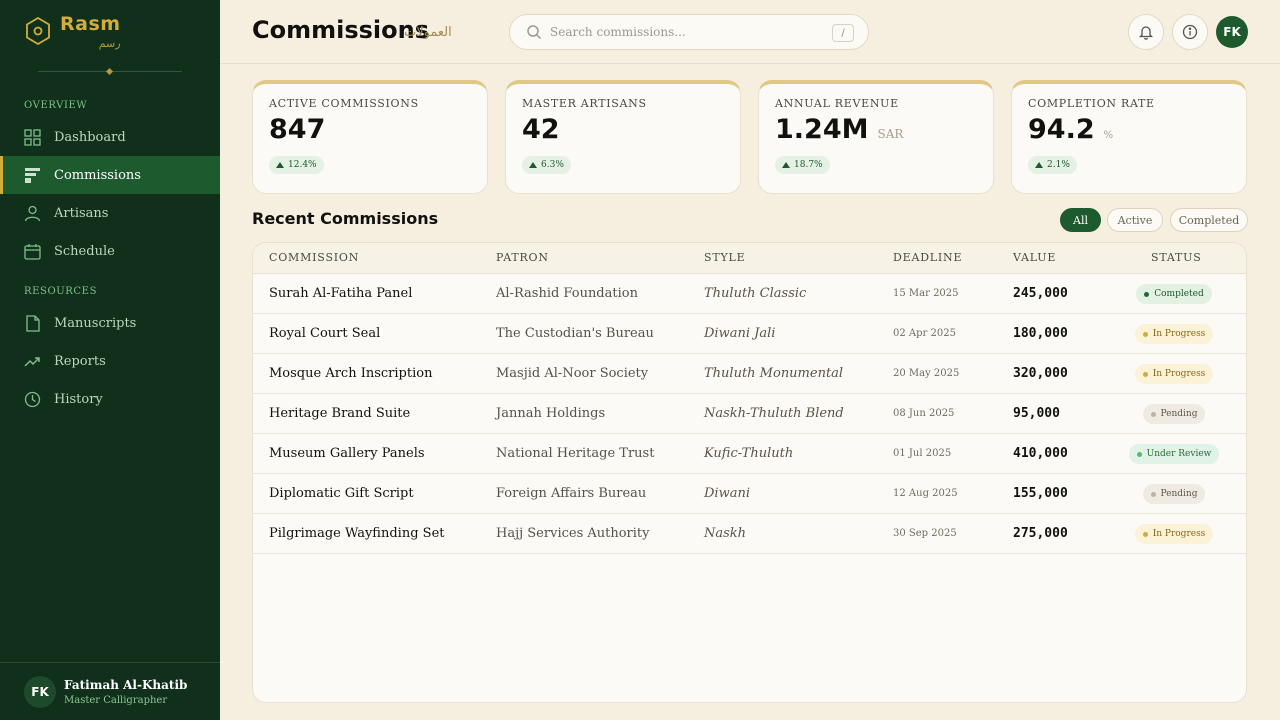 The height and width of the screenshot is (720, 1280). What do you see at coordinates (575, 333) in the screenshot?
I see `patron-cell: The Custodian's Bureau` at bounding box center [575, 333].